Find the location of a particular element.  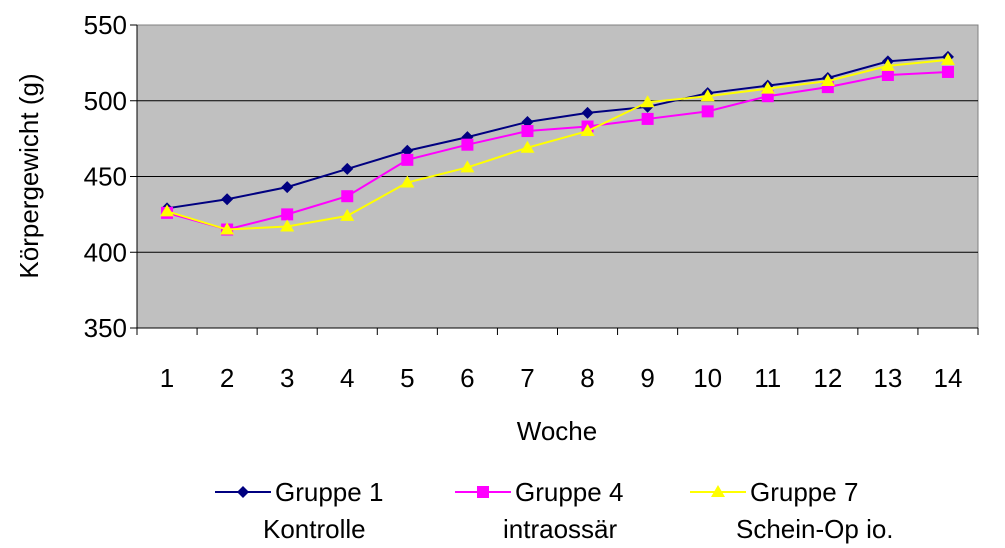

legend-label: Gruppe 1 Kontrolle is located at coordinates (323, 510).